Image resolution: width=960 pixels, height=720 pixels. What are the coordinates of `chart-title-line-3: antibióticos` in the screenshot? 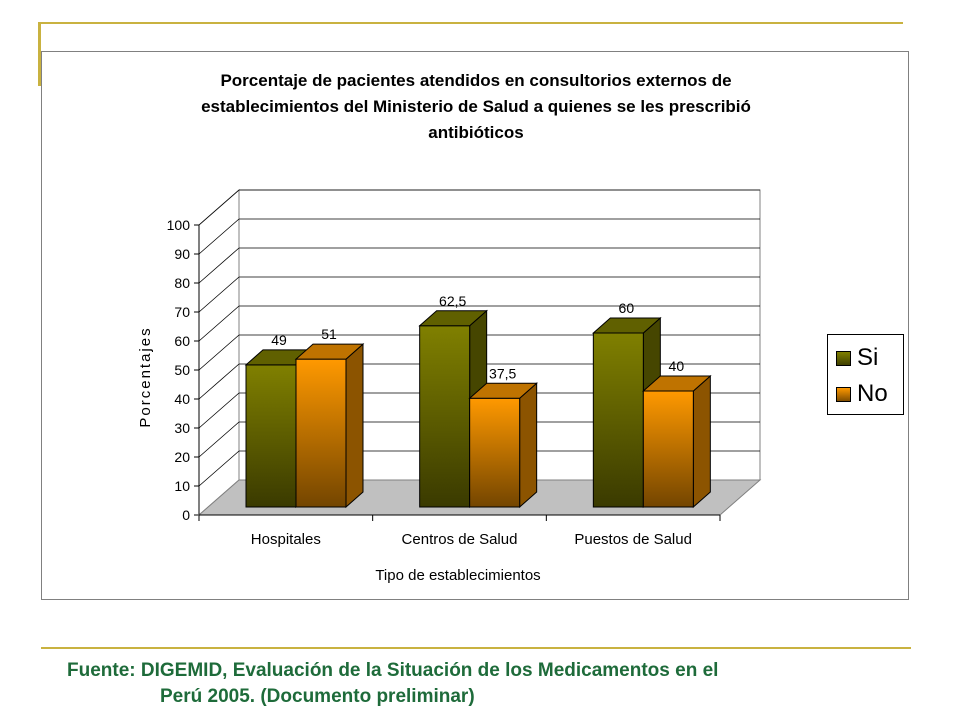 It's located at (476, 132).